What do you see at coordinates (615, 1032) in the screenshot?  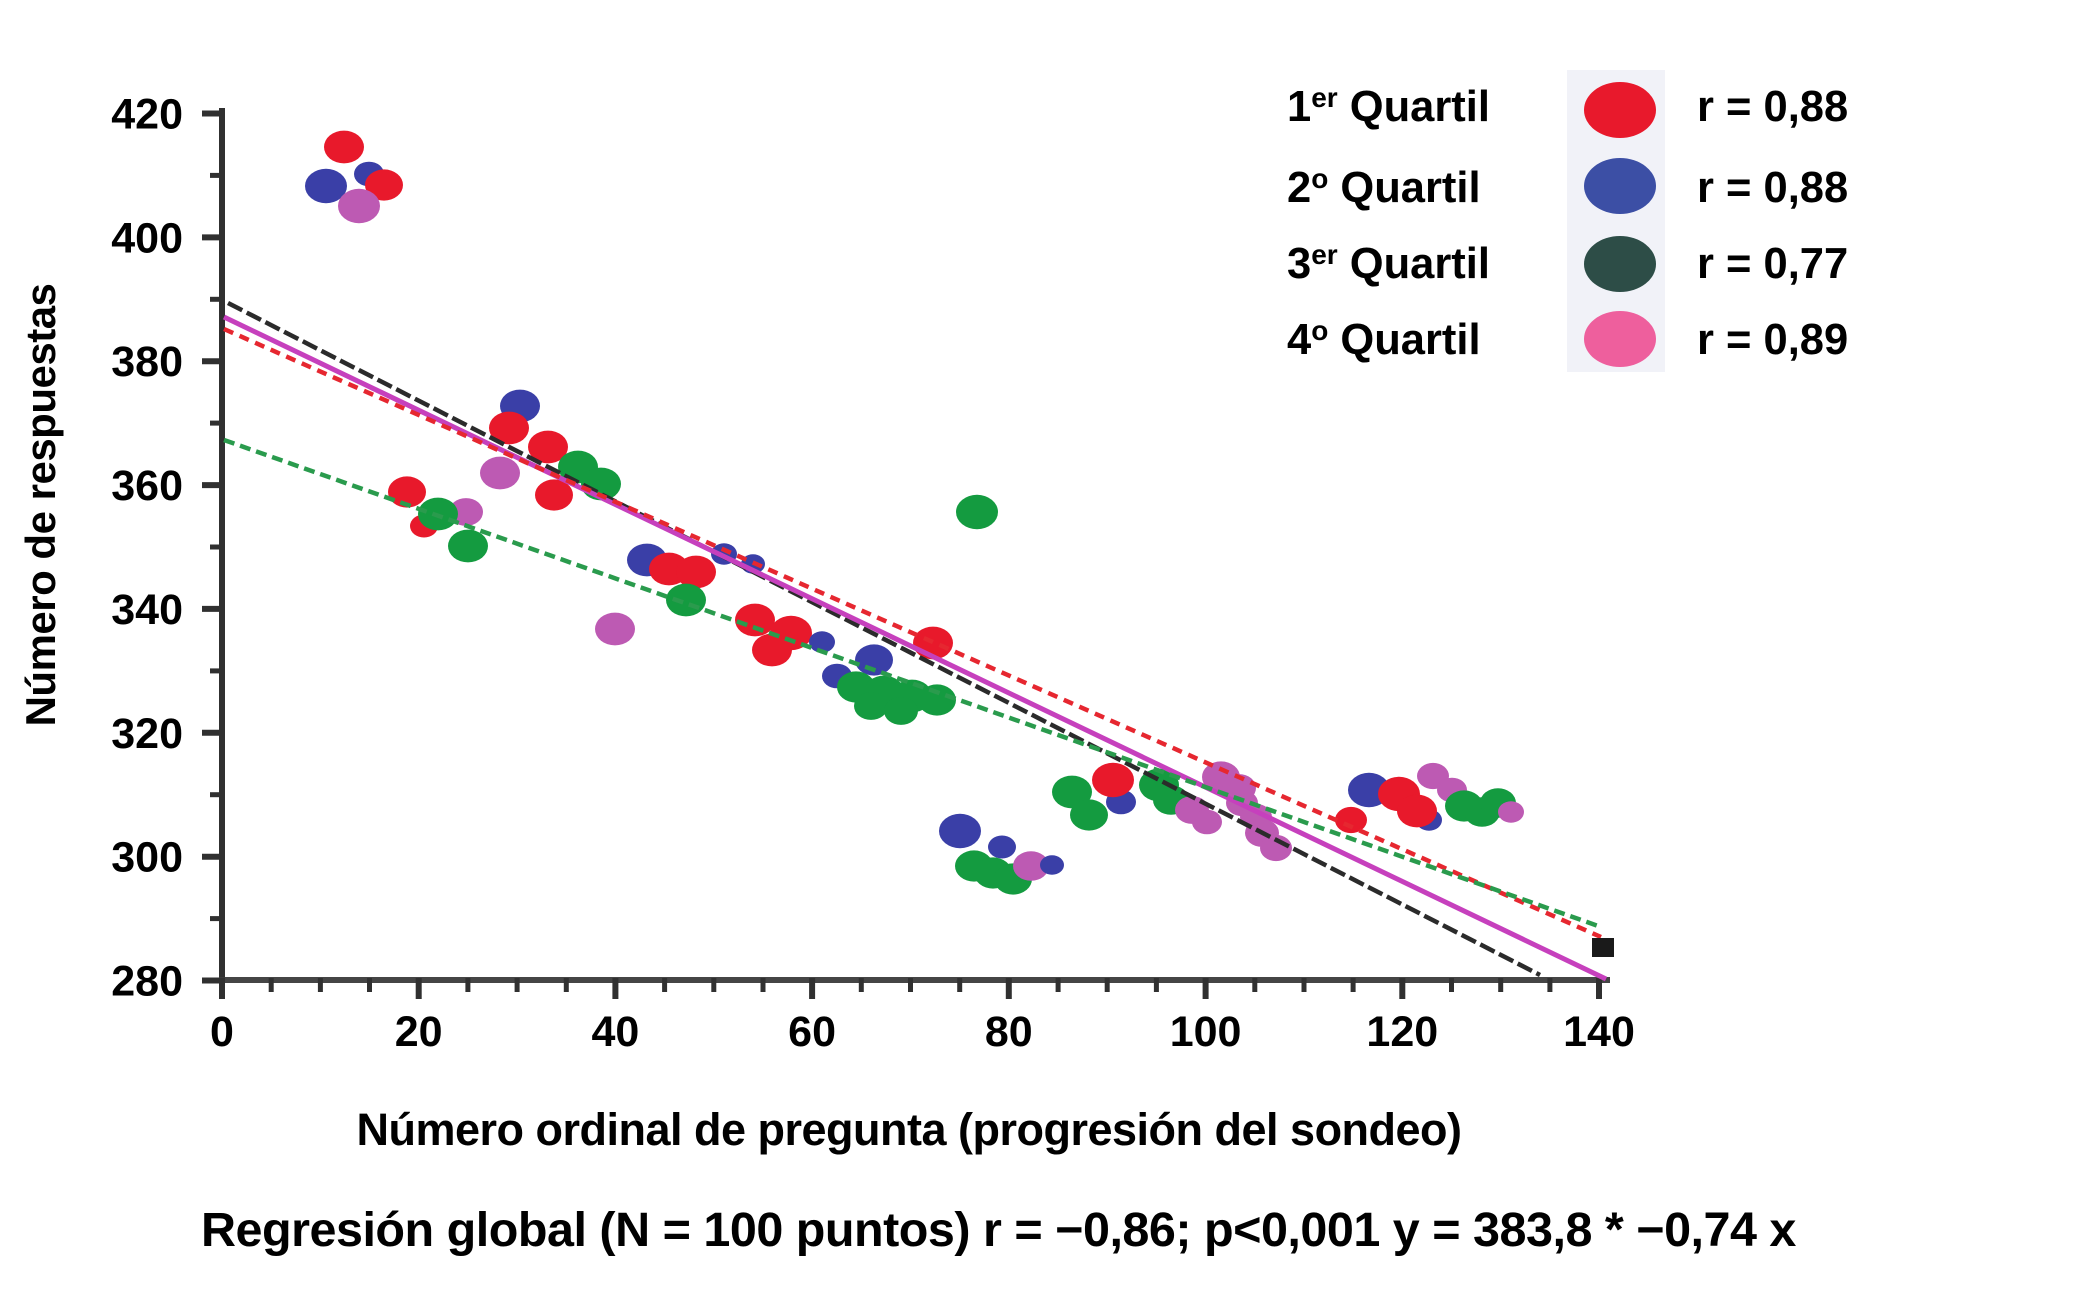 I see `svg-text: 40` at bounding box center [615, 1032].